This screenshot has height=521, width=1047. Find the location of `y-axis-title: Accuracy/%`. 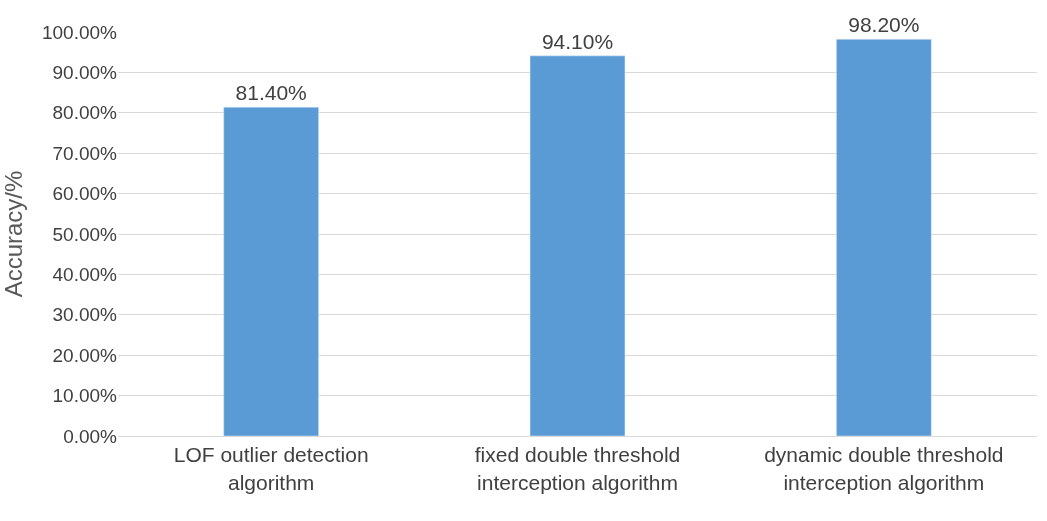

y-axis-title: Accuracy/% is located at coordinates (13, 234).